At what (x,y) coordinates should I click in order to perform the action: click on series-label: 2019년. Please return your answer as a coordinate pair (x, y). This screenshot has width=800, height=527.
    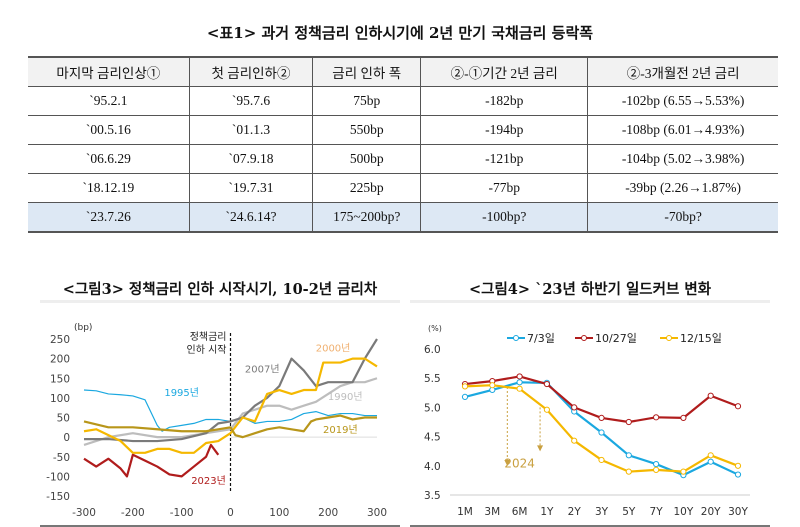
    Looking at the image, I should click on (340, 430).